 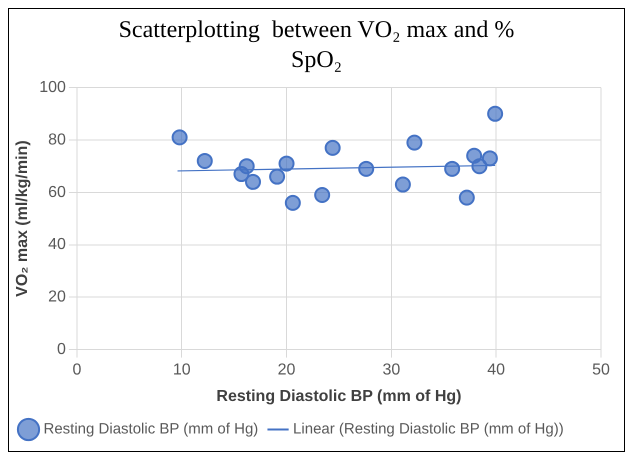 What do you see at coordinates (287, 370) in the screenshot?
I see `x-tick-label: 20` at bounding box center [287, 370].